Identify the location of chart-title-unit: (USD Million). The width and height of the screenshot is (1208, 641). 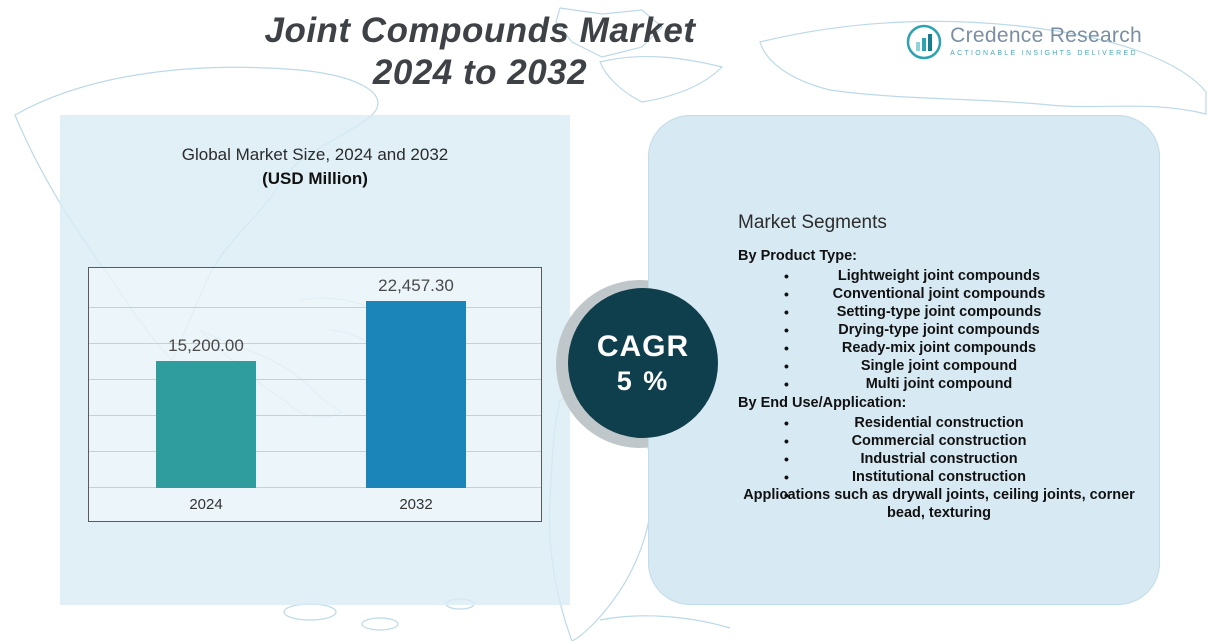
(315, 178).